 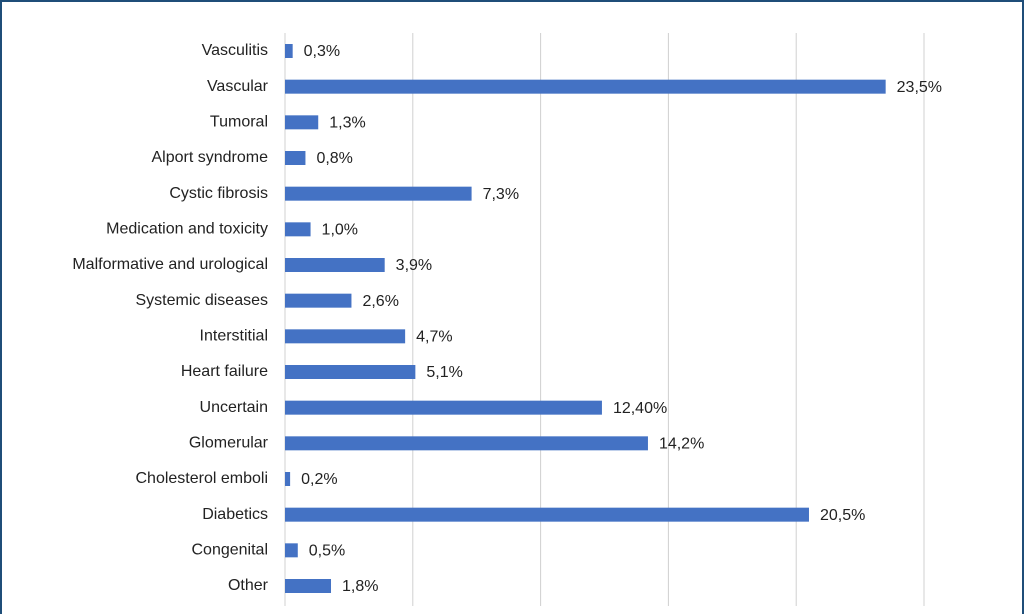 I want to click on value-label: 0,3%, so click(x=322, y=51).